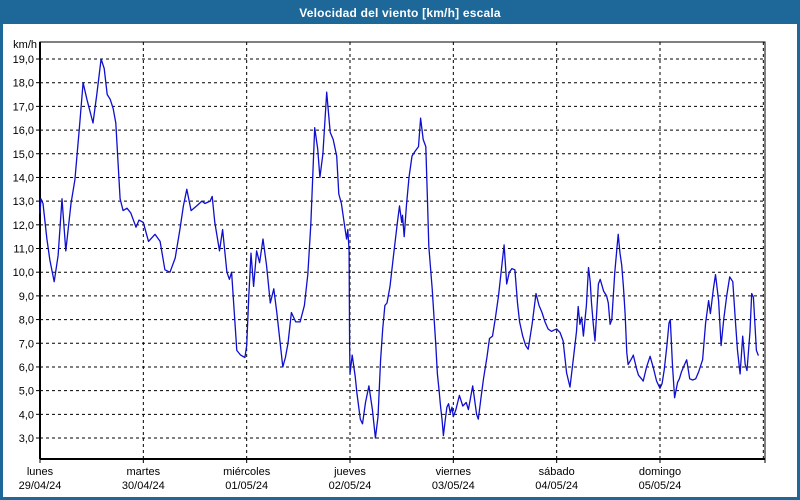  Describe the element at coordinates (23, 107) in the screenshot. I see `y-tick-label: 17,0` at that location.